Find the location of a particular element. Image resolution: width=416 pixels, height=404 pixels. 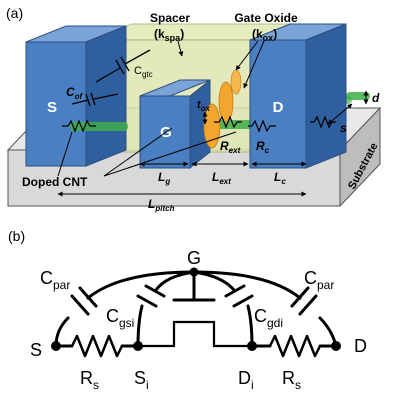

rc-label: Rc is located at coordinates (263, 147).